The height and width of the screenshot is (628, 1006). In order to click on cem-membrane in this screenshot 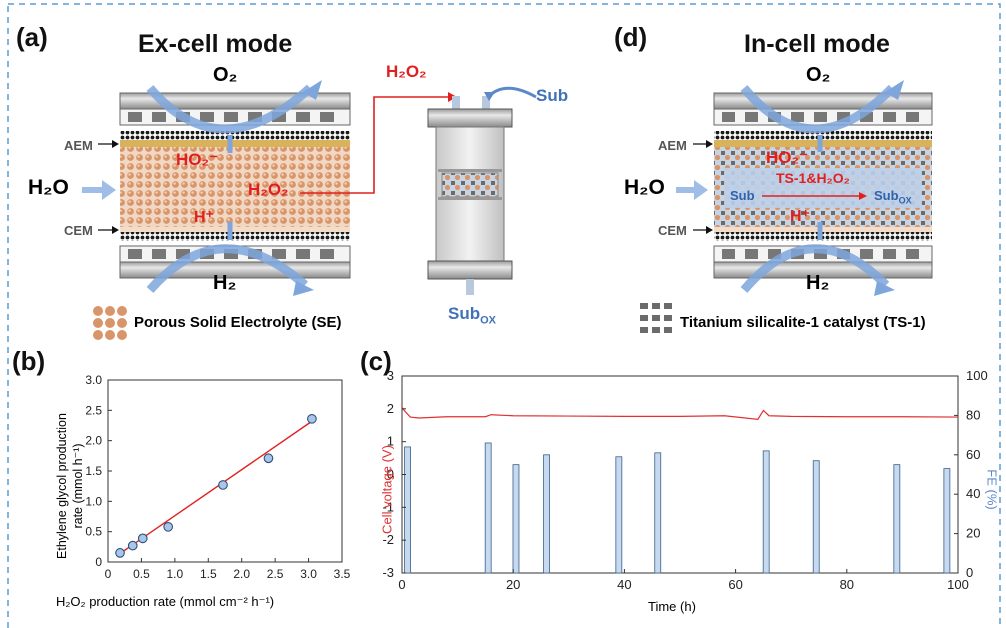, I will do `click(235, 229)`.